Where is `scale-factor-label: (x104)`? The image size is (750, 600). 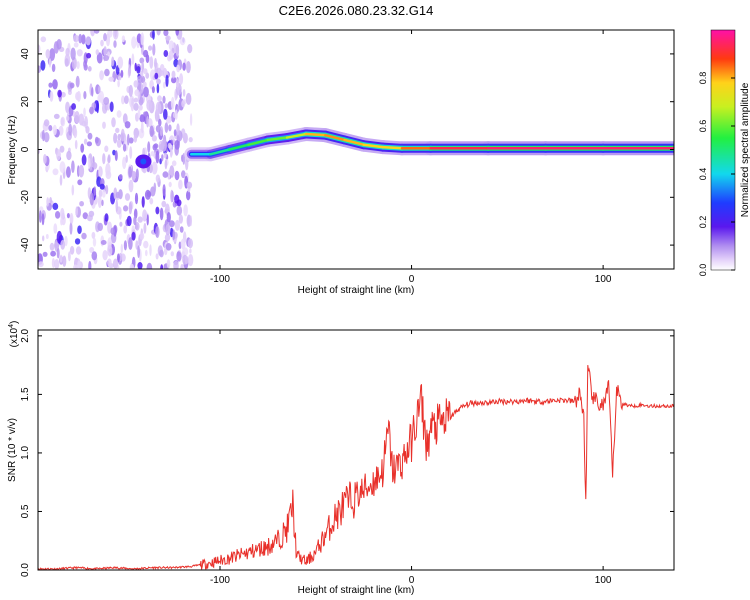 scale-factor-label: (x104) is located at coordinates (14, 334).